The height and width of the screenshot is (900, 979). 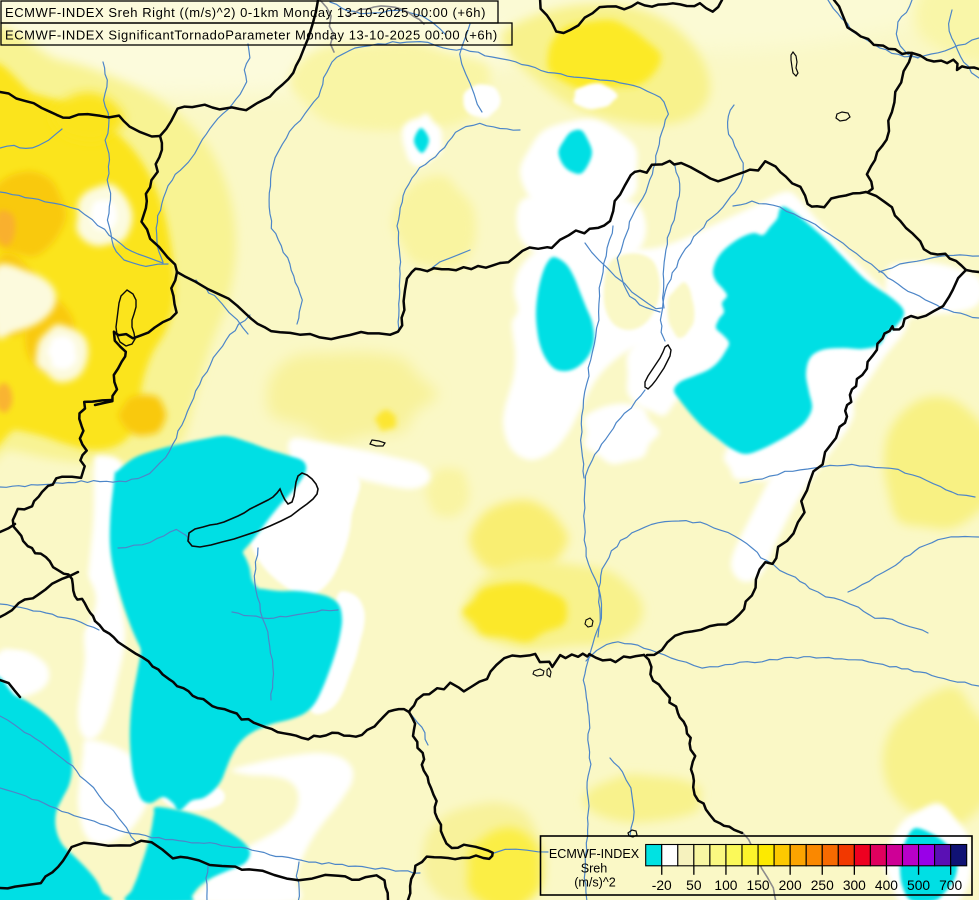 What do you see at coordinates (595, 883) in the screenshot?
I see `svg-text: (m/s)^2` at bounding box center [595, 883].